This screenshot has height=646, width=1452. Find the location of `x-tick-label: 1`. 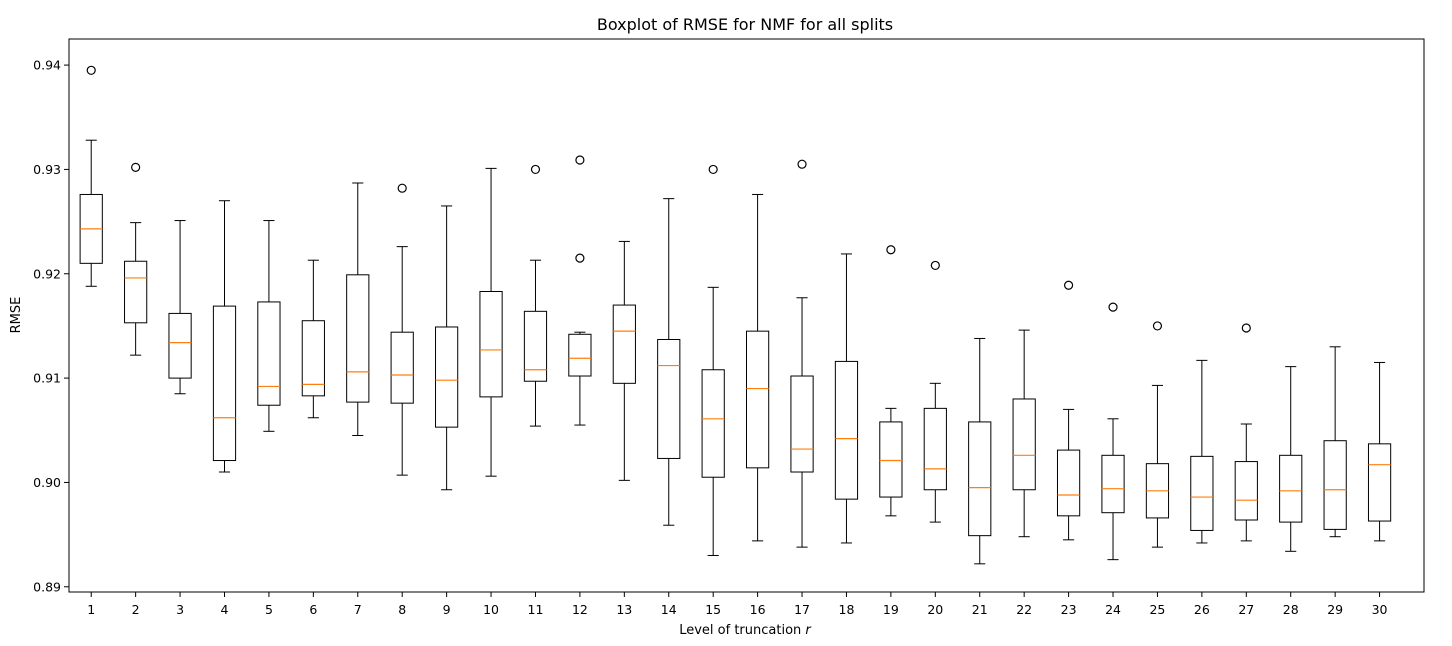

x-tick-label: 1 is located at coordinates (91, 609).